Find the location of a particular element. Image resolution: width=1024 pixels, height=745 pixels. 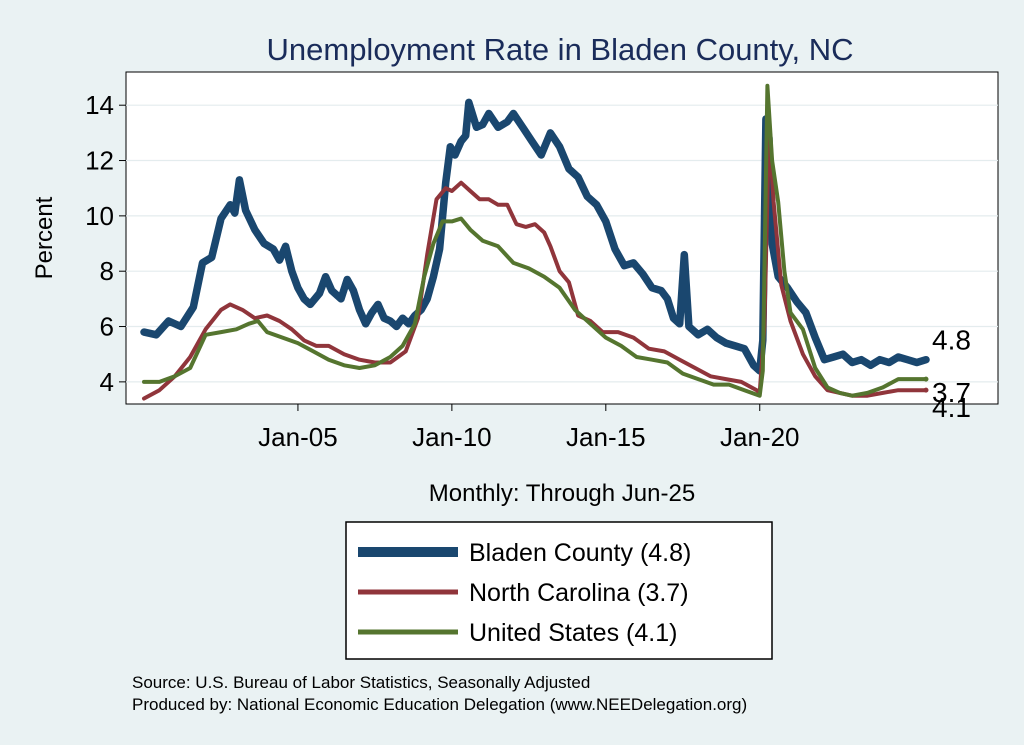

x-tick-label: Jan-10 is located at coordinates (452, 437).